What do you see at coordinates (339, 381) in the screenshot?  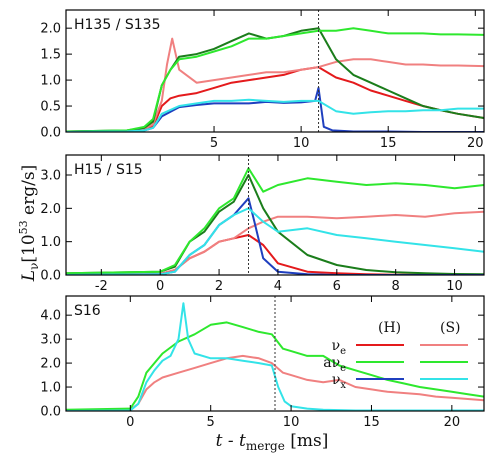 I see `legend-label: νx` at bounding box center [339, 381].